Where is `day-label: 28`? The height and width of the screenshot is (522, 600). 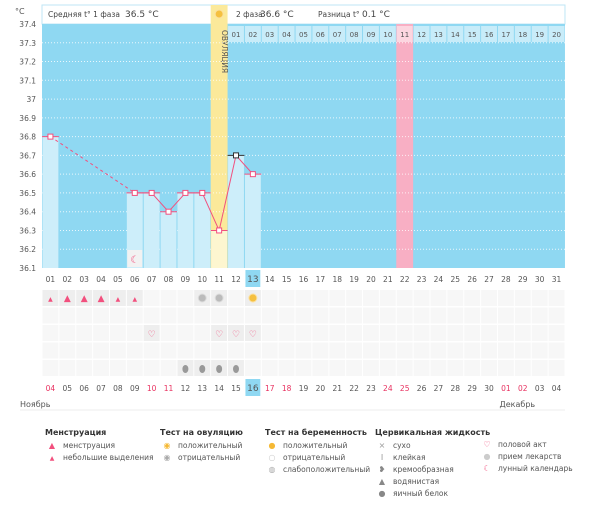 day-label: 28 is located at coordinates (506, 279).